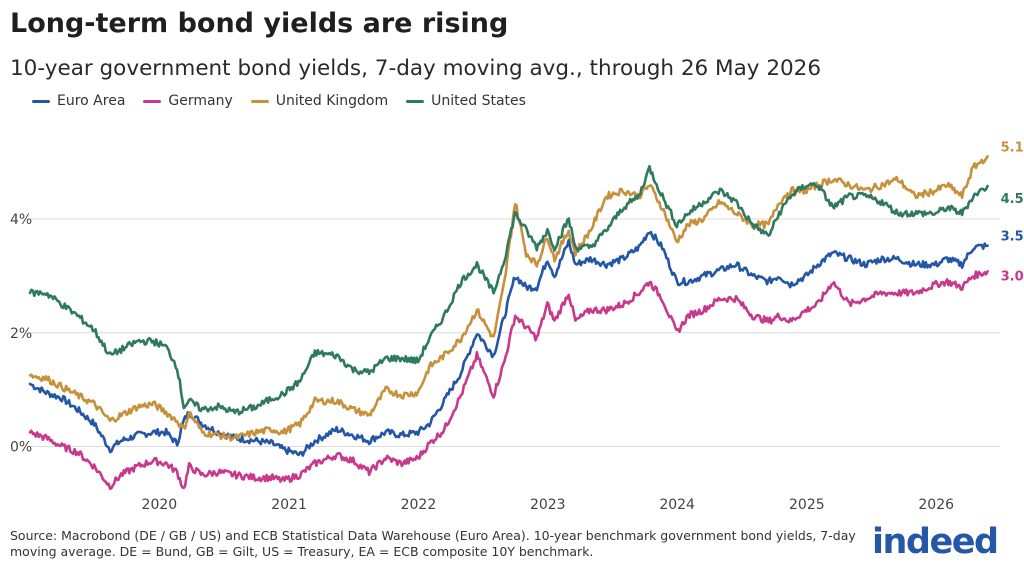 This screenshot has height=585, width=1024. Describe the element at coordinates (21, 448) in the screenshot. I see `y-tick-label: 0%` at that location.